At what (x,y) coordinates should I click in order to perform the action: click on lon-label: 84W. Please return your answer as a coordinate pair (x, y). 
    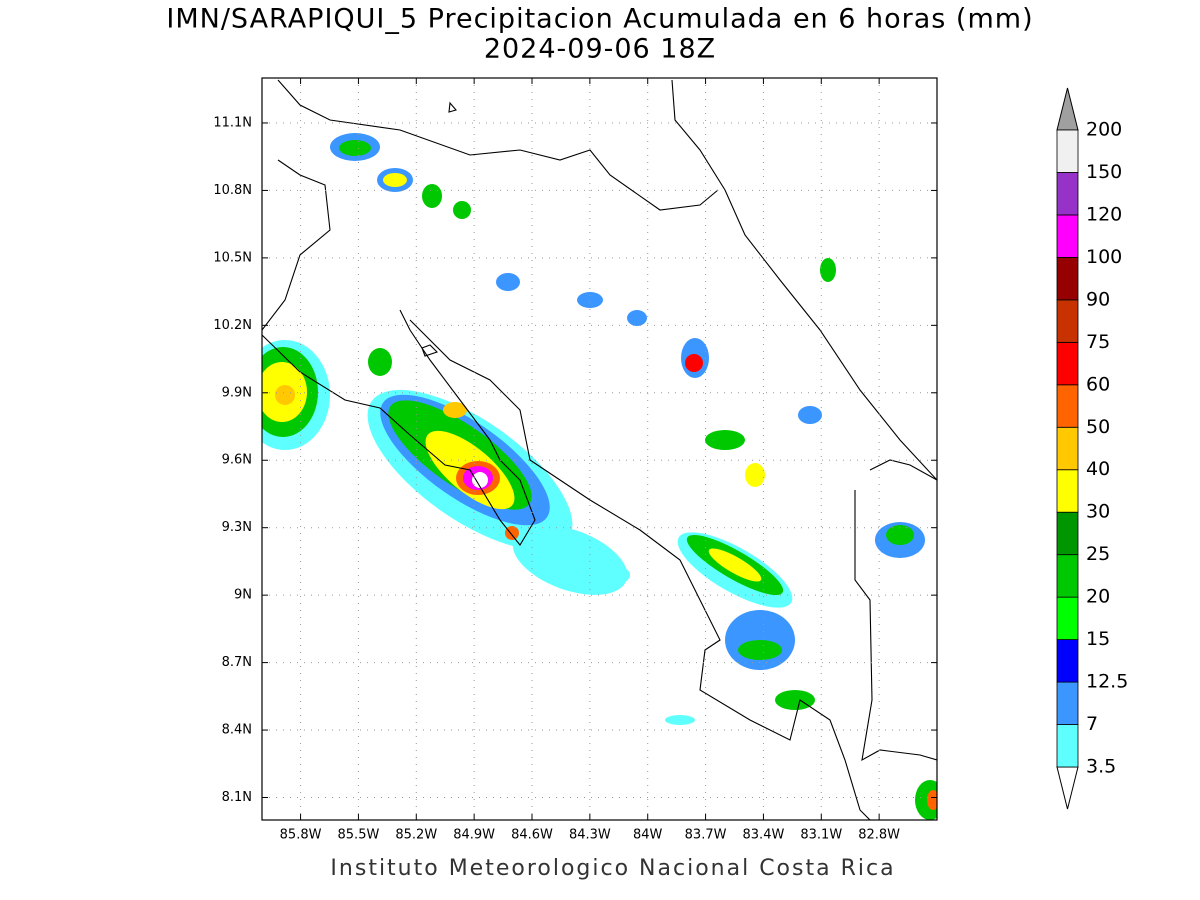
    Looking at the image, I should click on (648, 835).